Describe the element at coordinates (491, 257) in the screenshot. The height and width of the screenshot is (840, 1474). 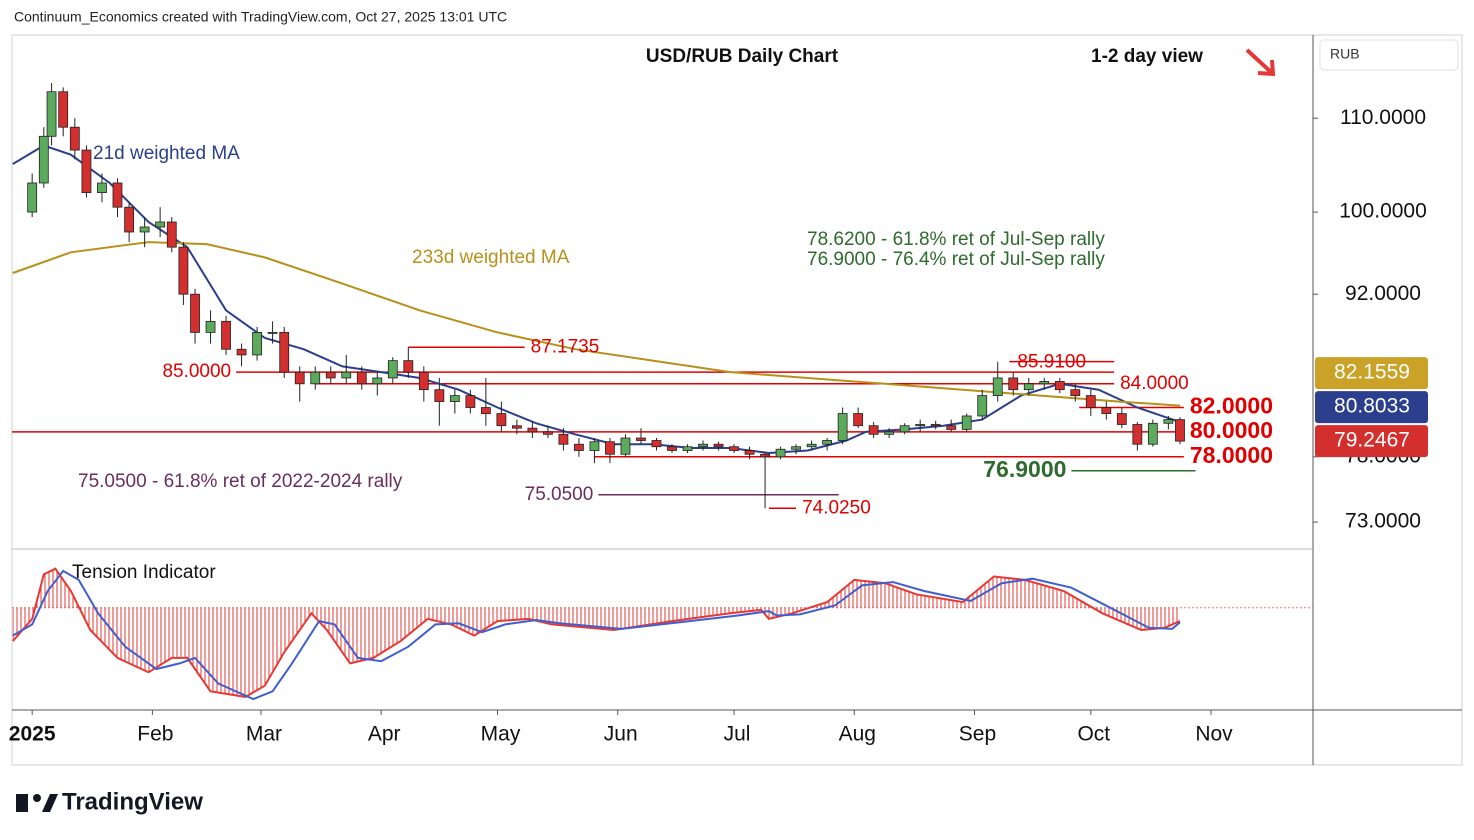
I see `annotation: 233d weighted MA` at that location.